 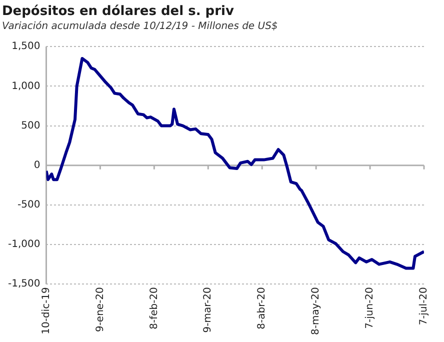 I want to click on x-tick-label: 7-jul-20, so click(x=424, y=306).